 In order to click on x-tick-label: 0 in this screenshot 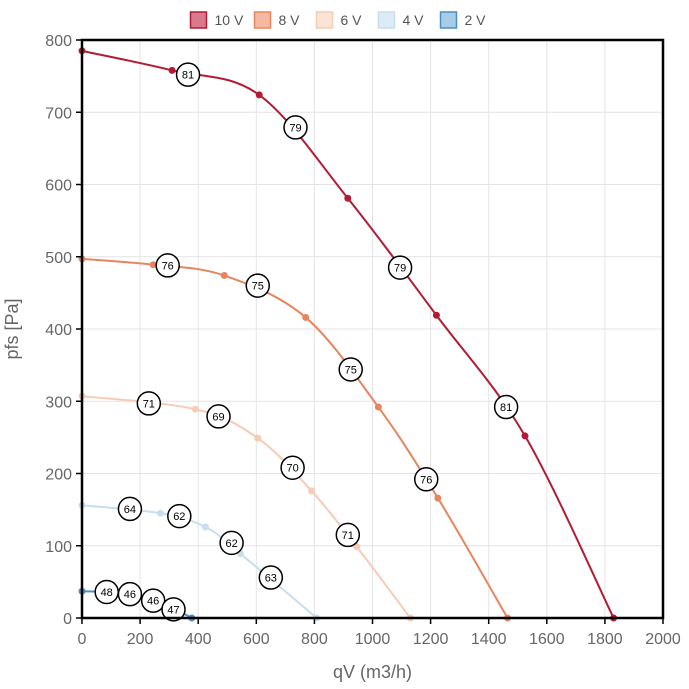, I will do `click(82, 639)`.